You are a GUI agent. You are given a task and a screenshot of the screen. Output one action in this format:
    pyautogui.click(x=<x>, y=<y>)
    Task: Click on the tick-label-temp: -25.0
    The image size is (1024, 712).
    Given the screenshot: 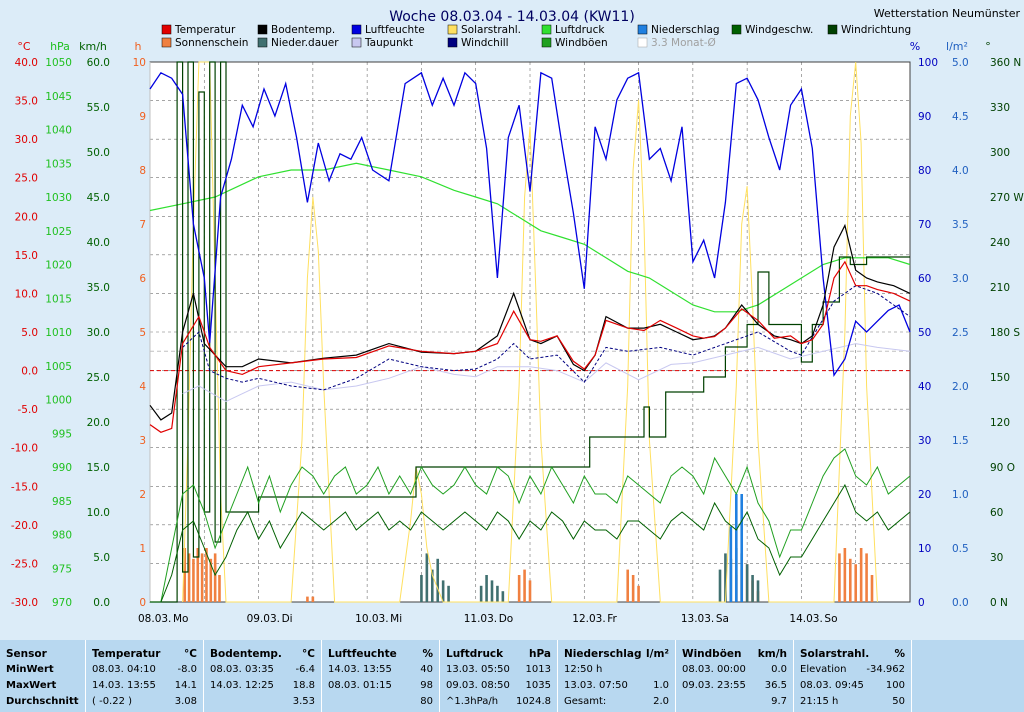 What is the action you would take?
    pyautogui.click(x=24, y=564)
    